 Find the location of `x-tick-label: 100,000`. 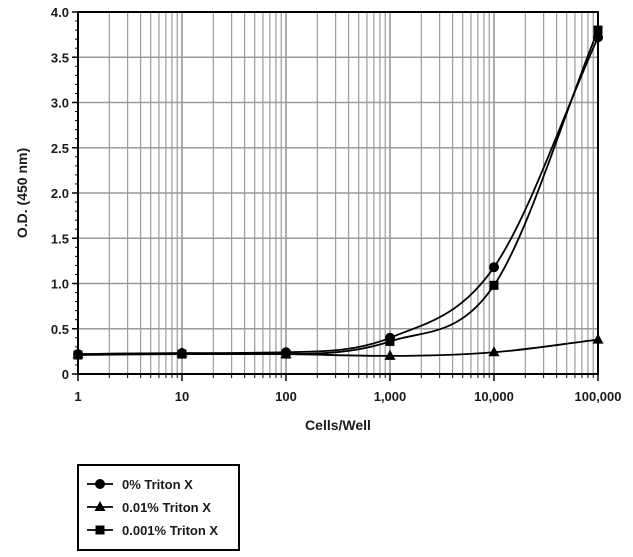

x-tick-label: 100,000 is located at coordinates (598, 396).